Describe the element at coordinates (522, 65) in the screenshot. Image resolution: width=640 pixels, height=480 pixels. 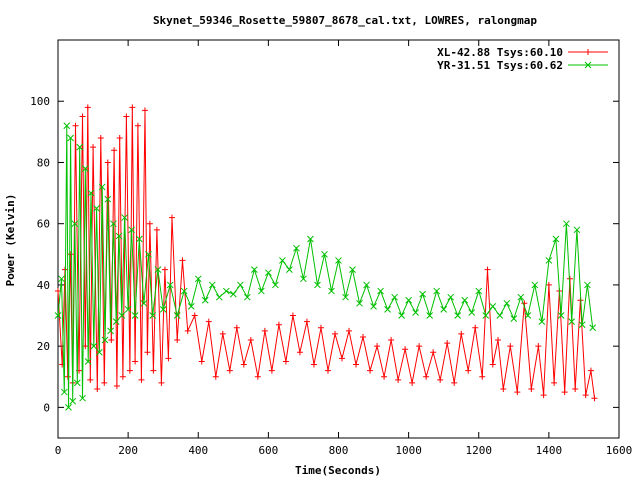
I see `legend-item: YR-31.51 Tsys:60.62` at that location.